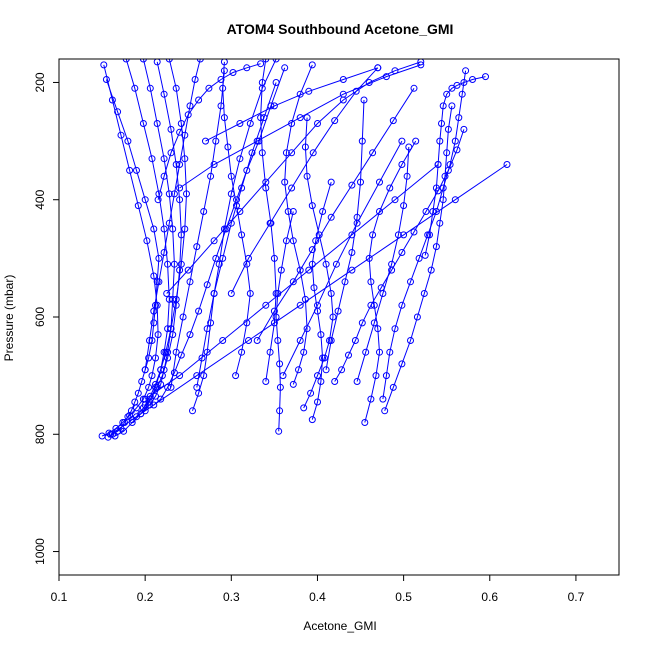 The image size is (650, 650). What do you see at coordinates (317, 597) in the screenshot?
I see `x-tick-label: 0.4` at bounding box center [317, 597].